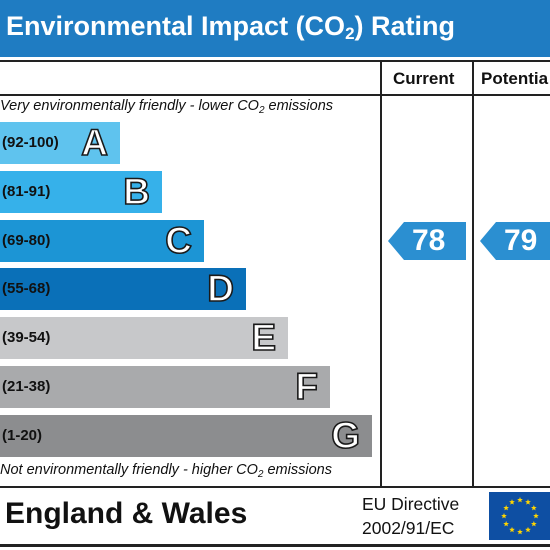 The height and width of the screenshot is (550, 550). What do you see at coordinates (307, 386) in the screenshot?
I see `band-letter: F` at bounding box center [307, 386].